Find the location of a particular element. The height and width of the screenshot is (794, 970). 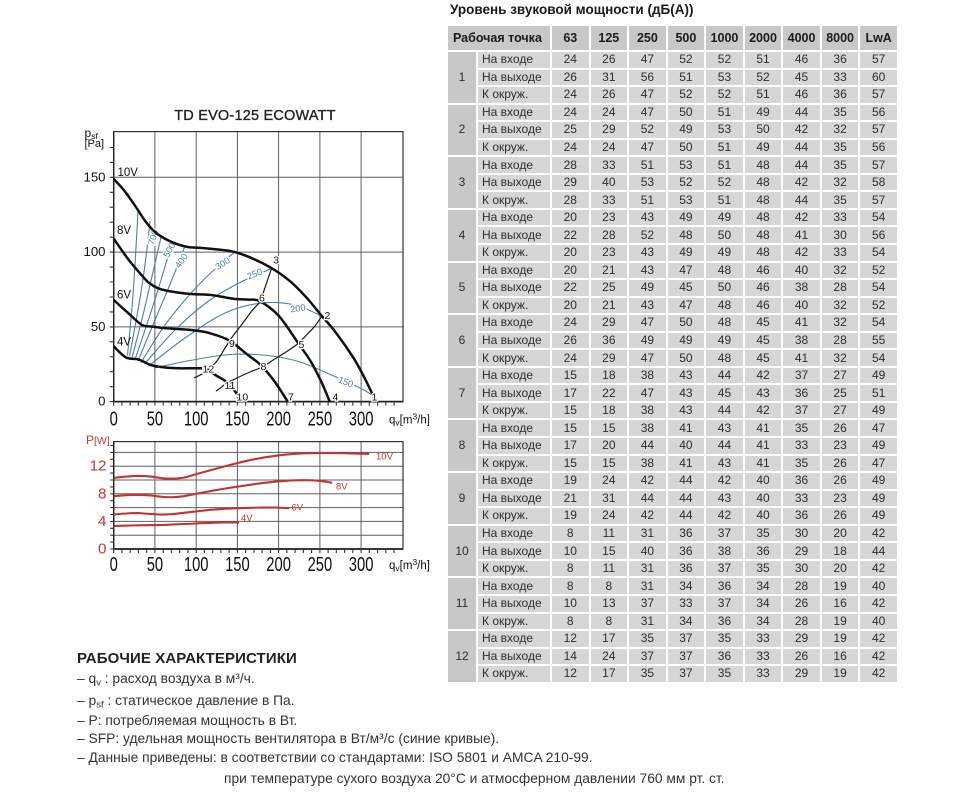

svg-text: TD EVO-125 ECOWATT is located at coordinates (255, 116).